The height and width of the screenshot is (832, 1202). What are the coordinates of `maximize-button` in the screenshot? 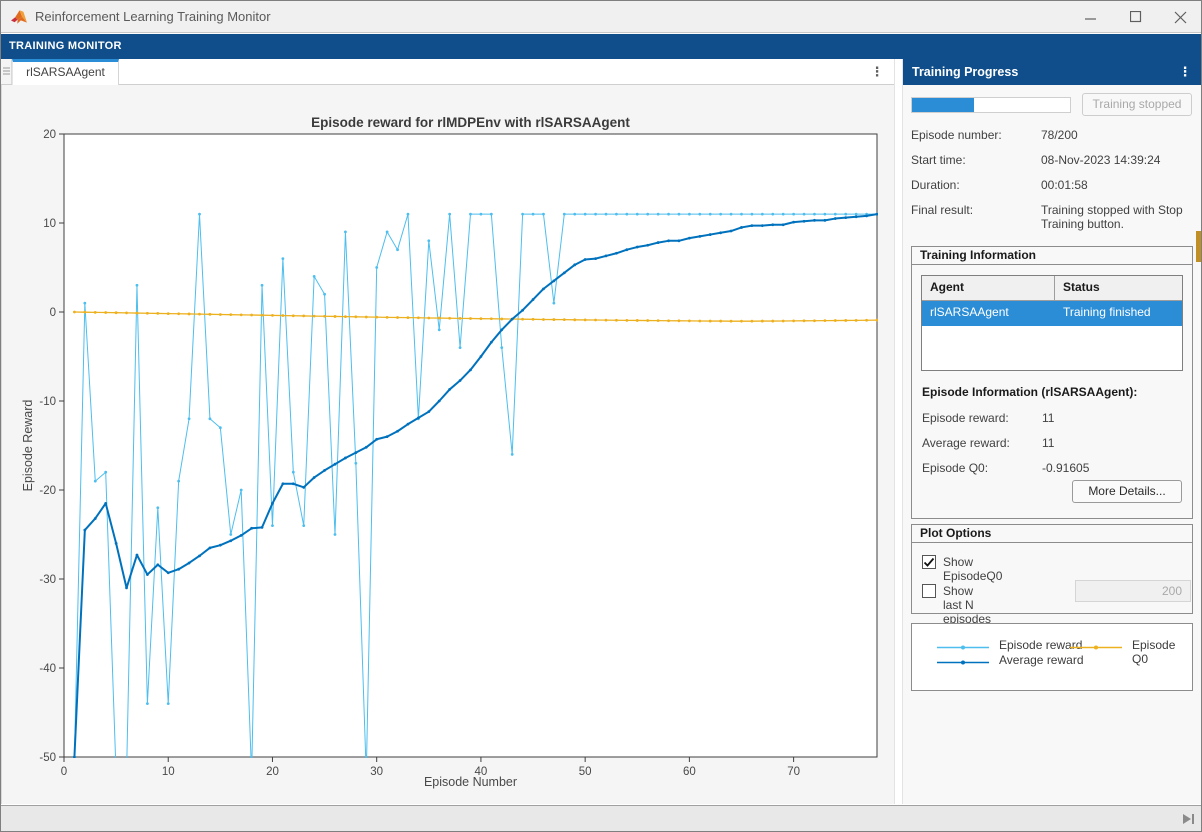 It's located at (1135, 17).